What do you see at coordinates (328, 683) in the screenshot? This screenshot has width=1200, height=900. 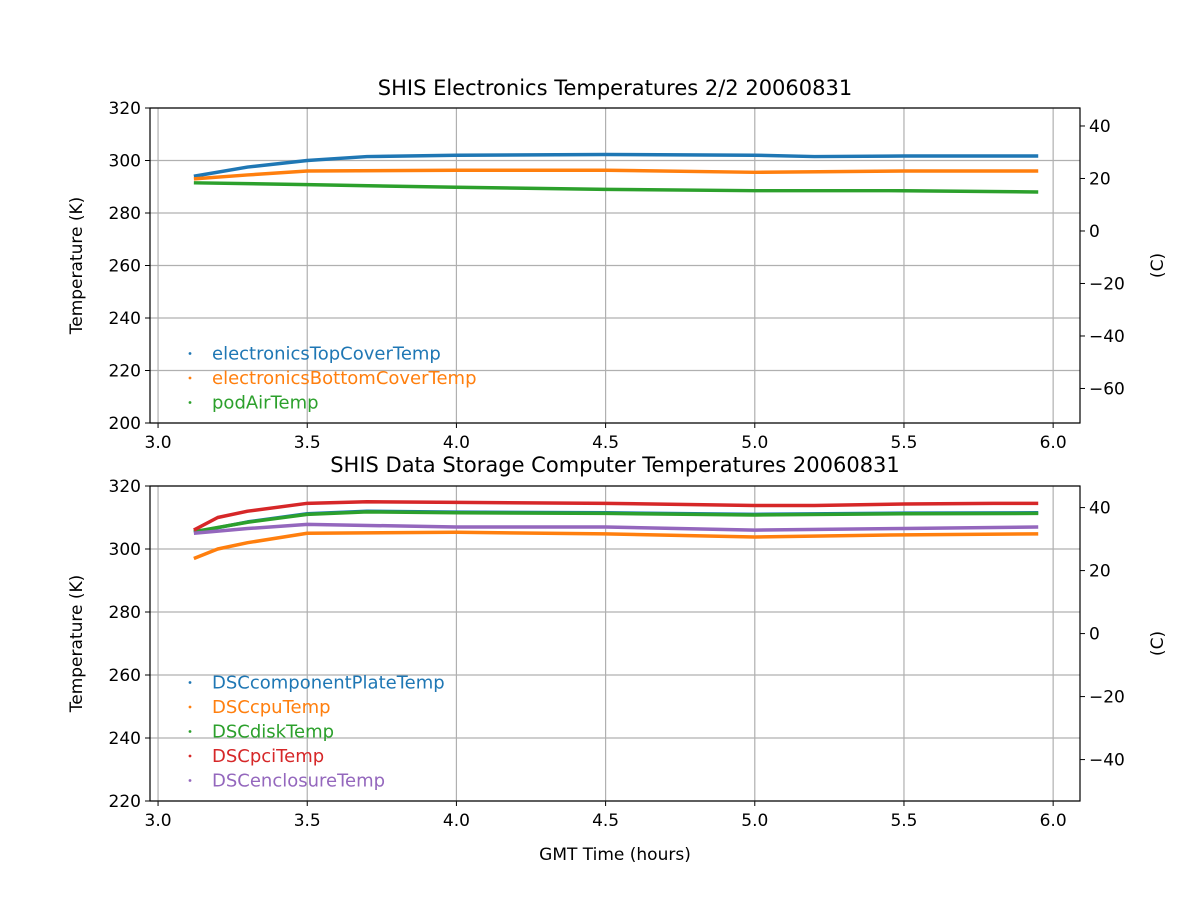 I see `legend-entry: DSCcomponentPlateTemp` at bounding box center [328, 683].